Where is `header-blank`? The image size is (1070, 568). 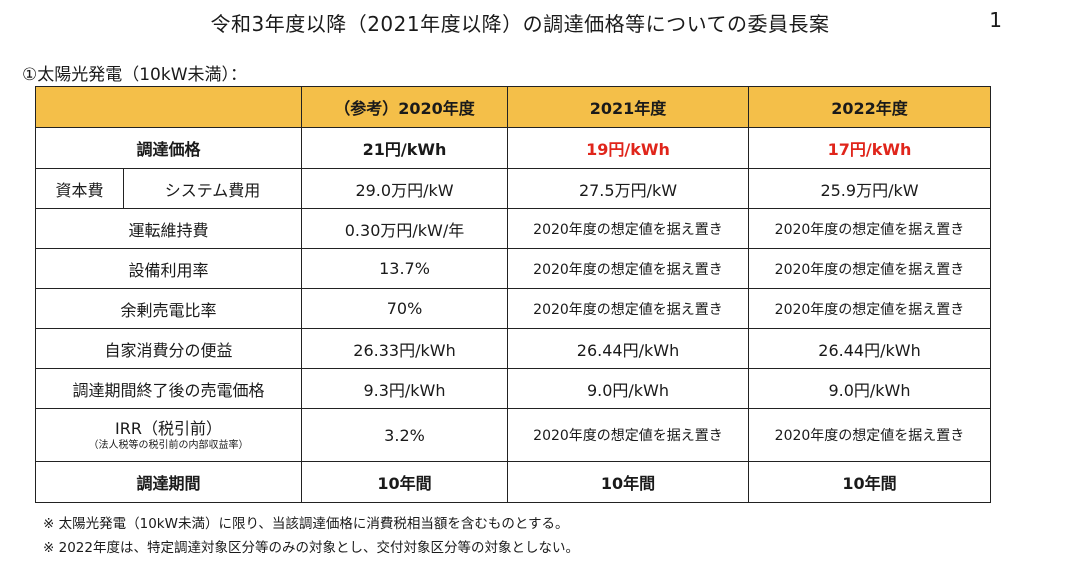
header-blank is located at coordinates (168, 107).